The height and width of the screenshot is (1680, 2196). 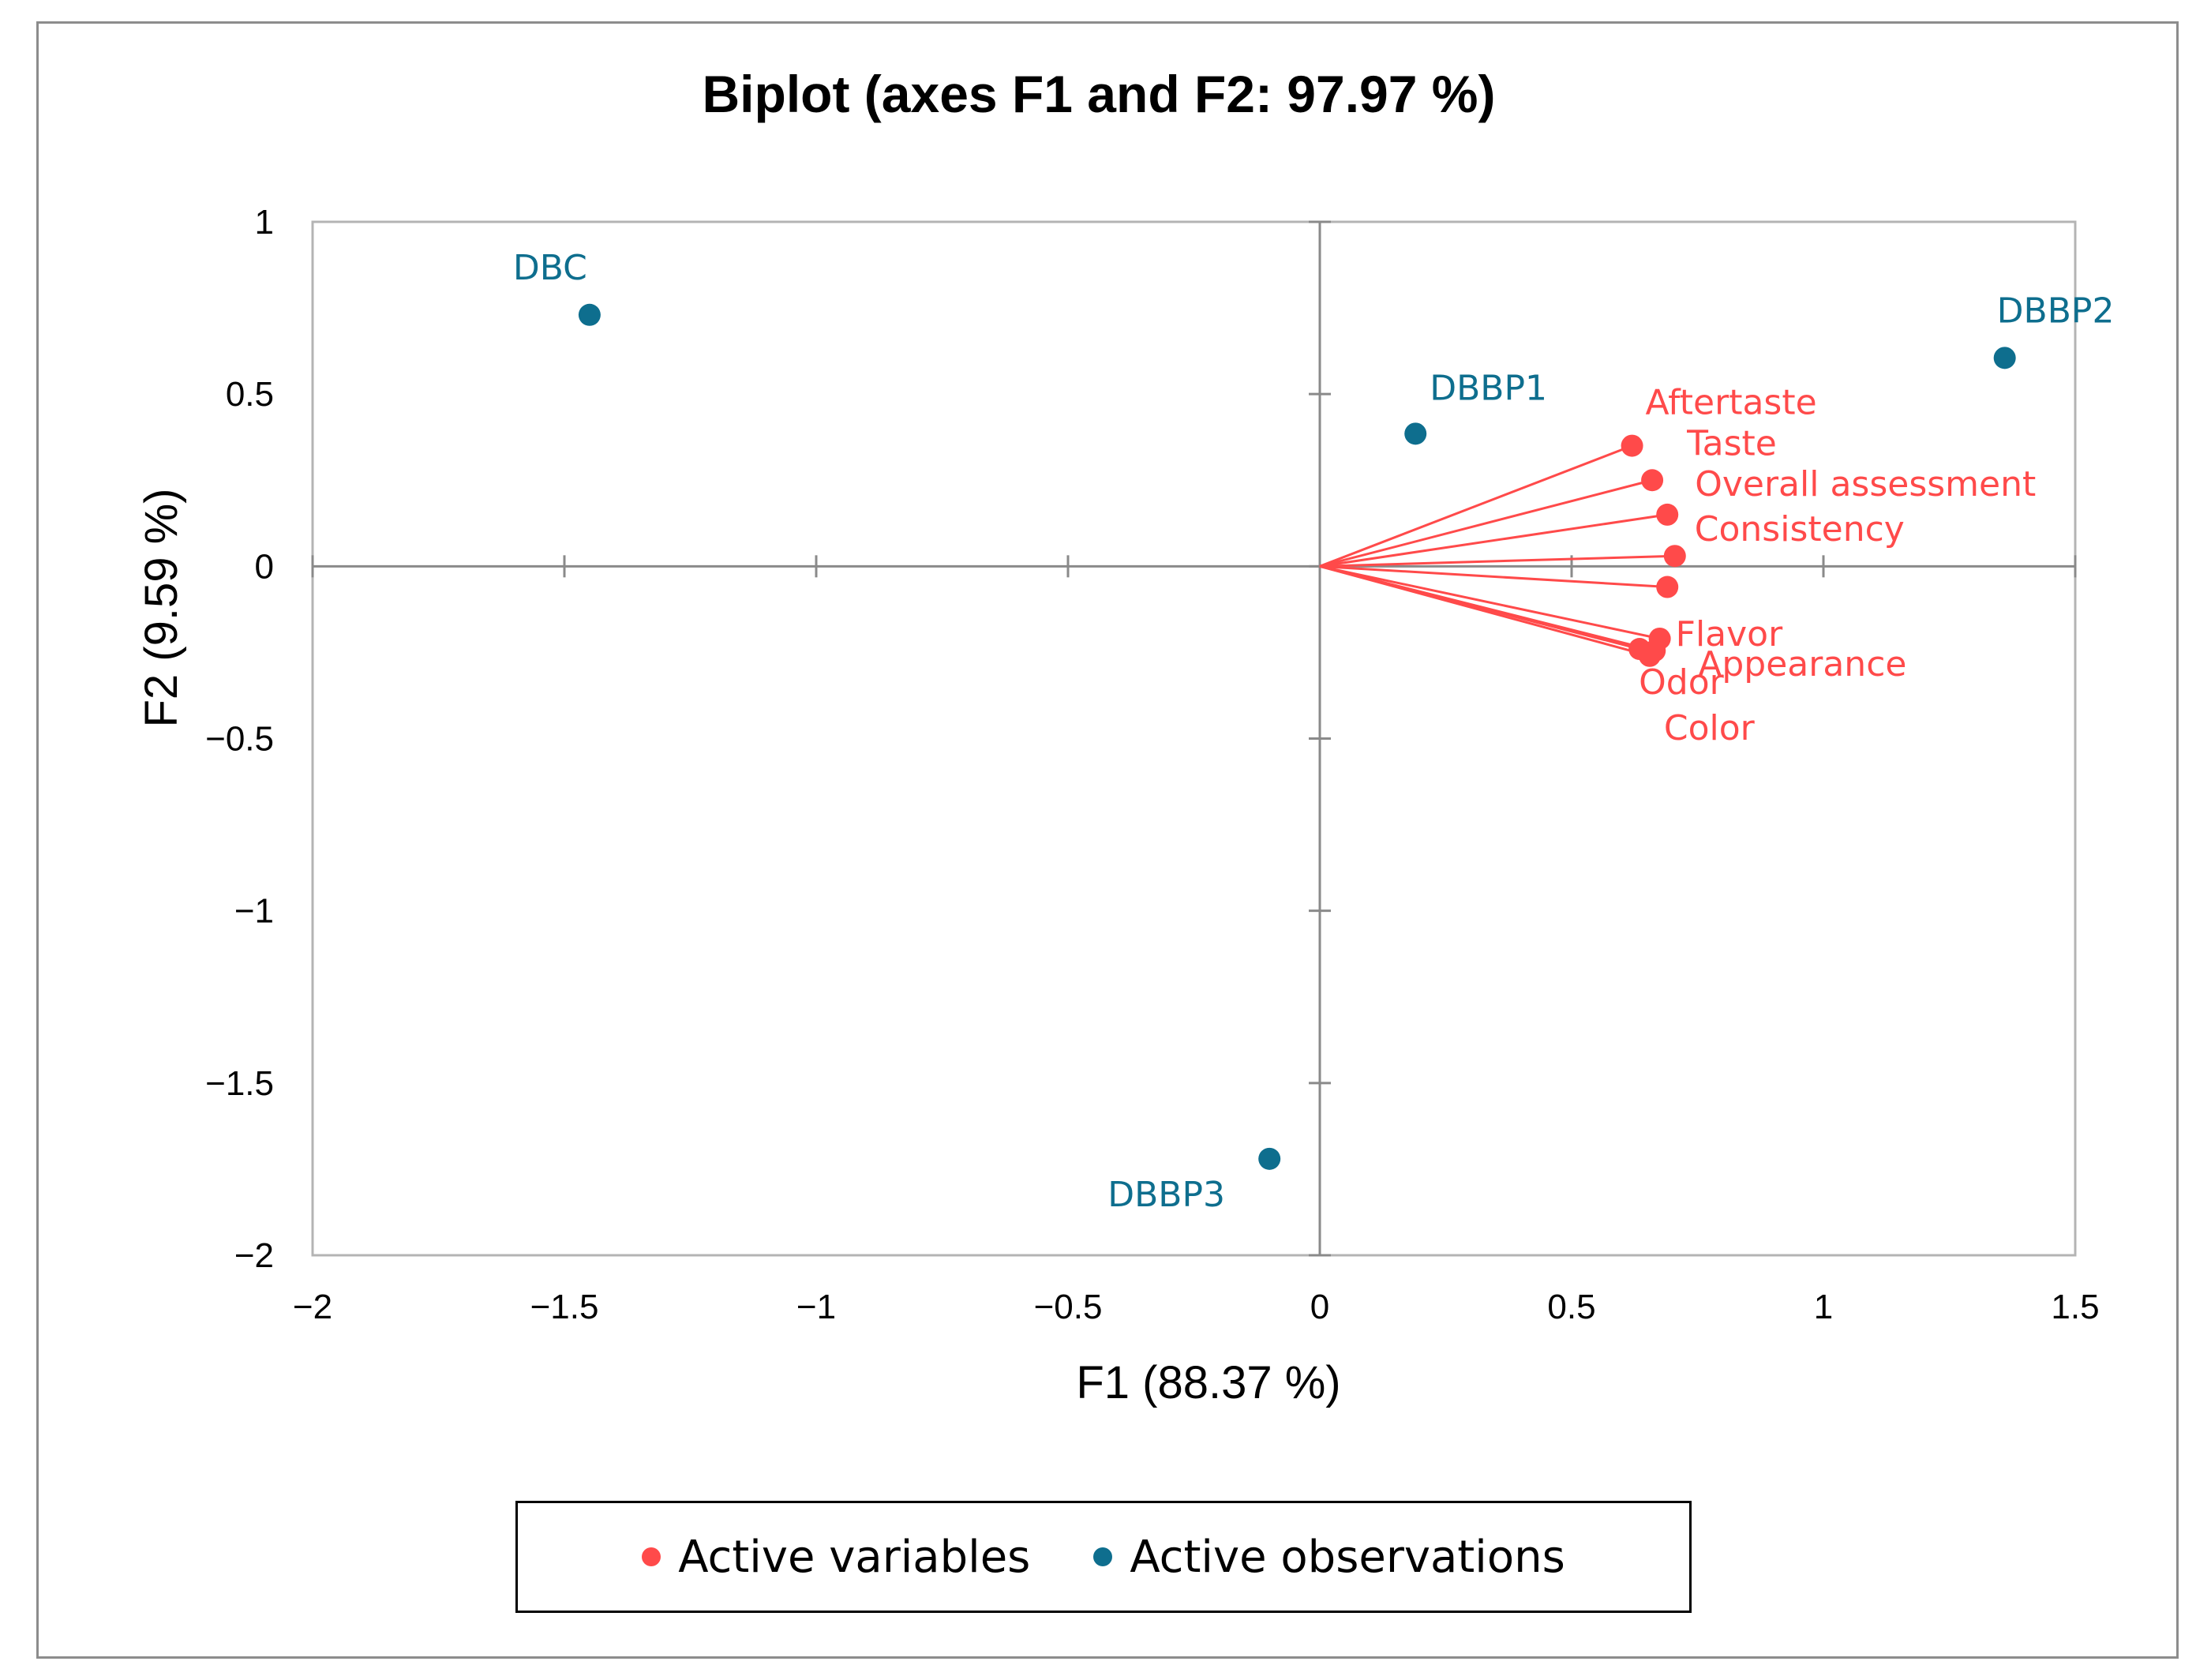 I want to click on x-tick-label: −1, so click(x=816, y=1307).